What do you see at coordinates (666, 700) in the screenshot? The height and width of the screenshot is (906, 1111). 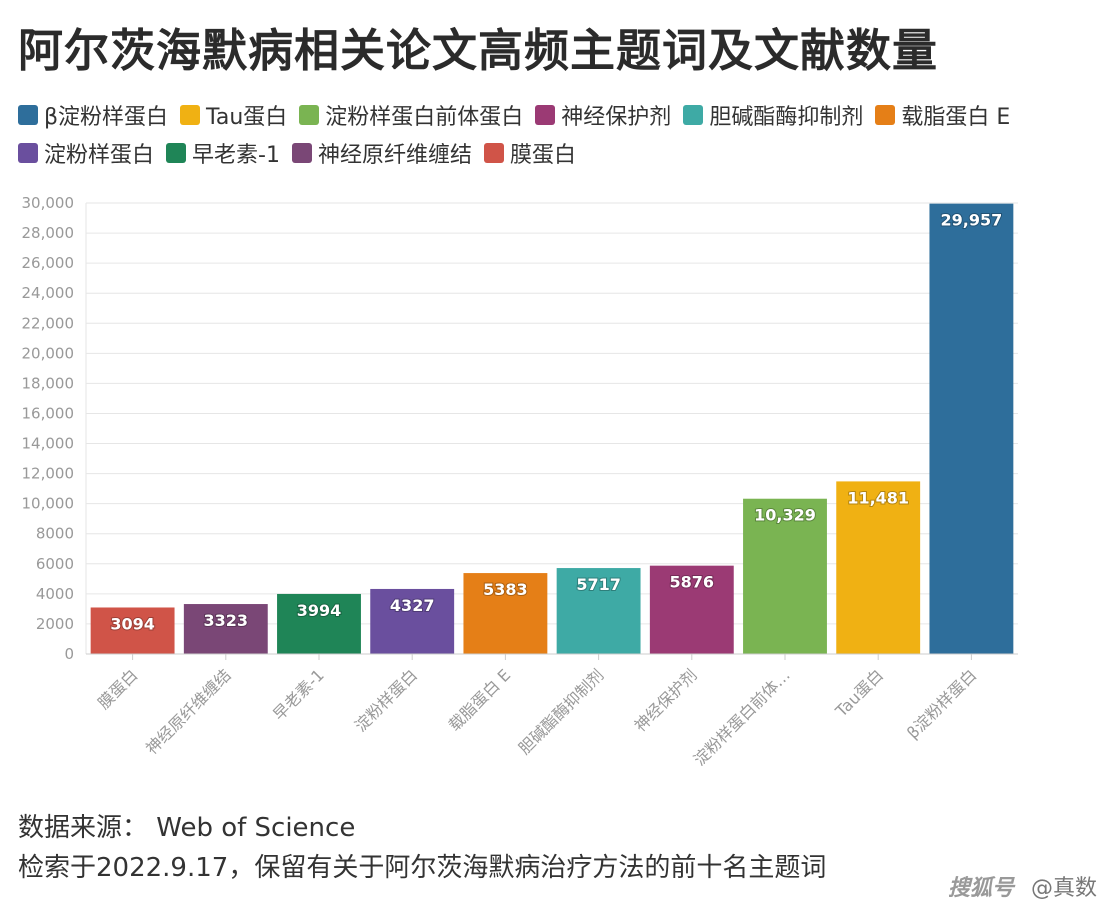 I see `x-tick-label: 神经保护剂` at bounding box center [666, 700].